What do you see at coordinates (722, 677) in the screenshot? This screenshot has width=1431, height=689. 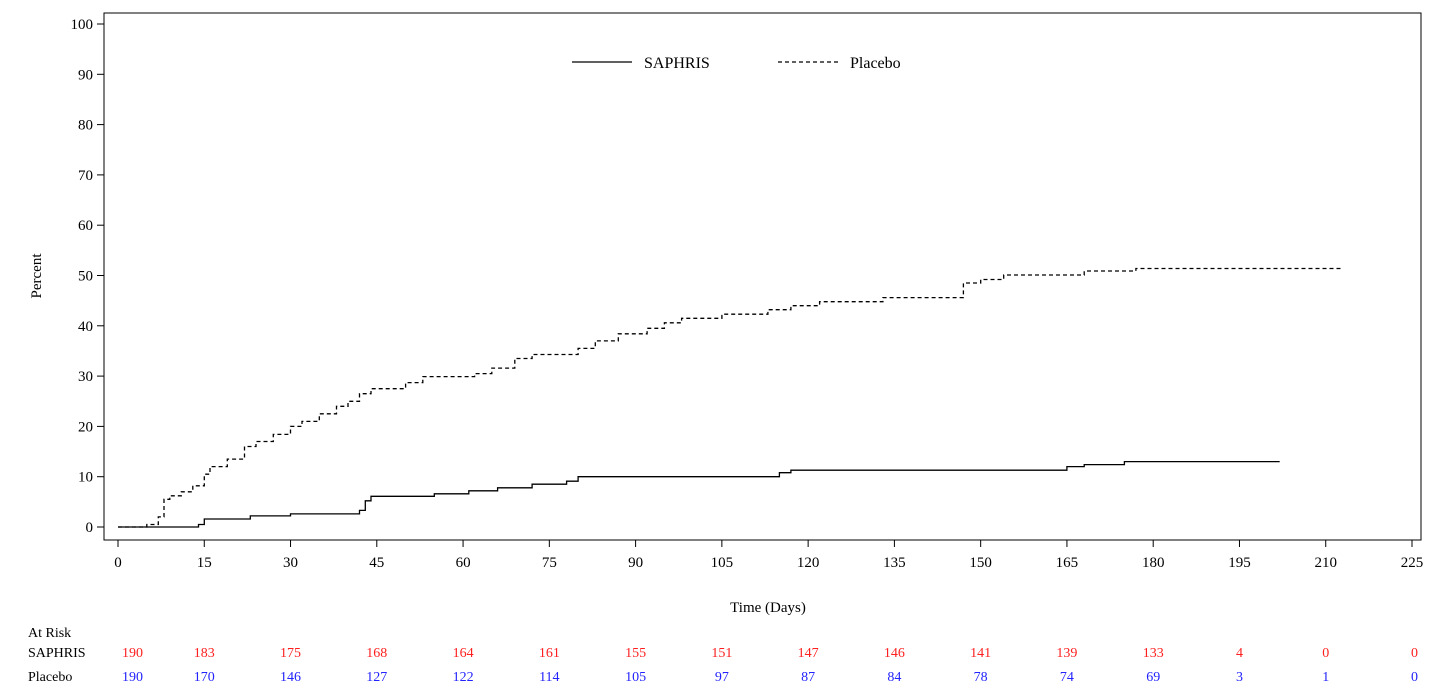 I see `at-risk-value: 97` at bounding box center [722, 677].